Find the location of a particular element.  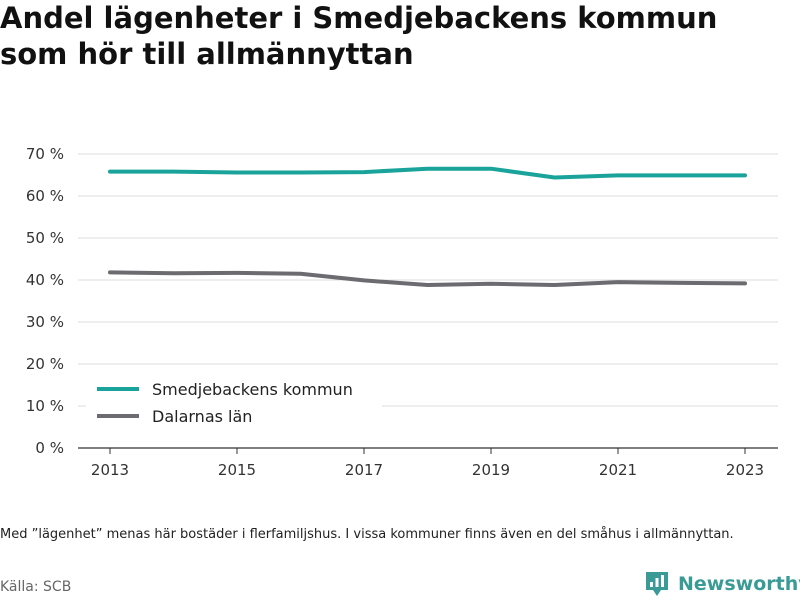

x-tick-label: 2017 is located at coordinates (364, 470).